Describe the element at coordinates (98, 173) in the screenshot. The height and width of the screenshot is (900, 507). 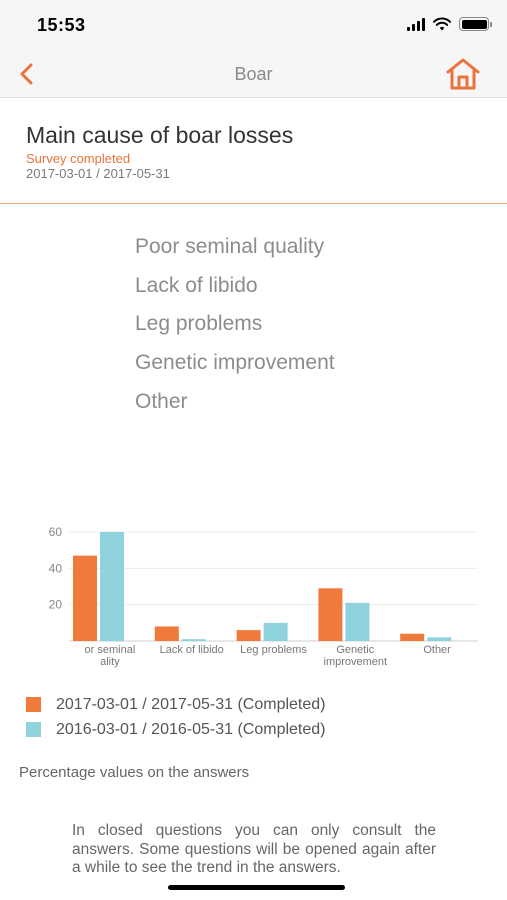
I see `survey-date-range: 2017-03-01 / 2017-05-31` at that location.